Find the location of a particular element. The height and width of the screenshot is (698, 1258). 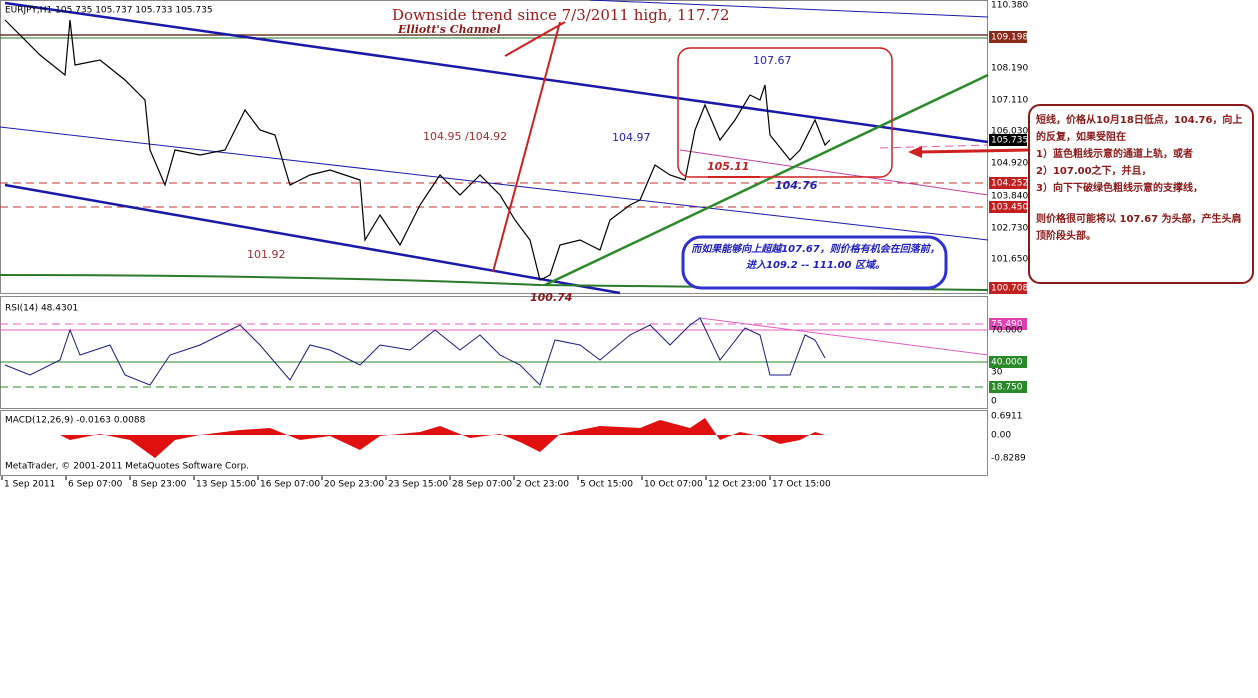

time-label: 10 Oct 07:00 is located at coordinates (673, 485).